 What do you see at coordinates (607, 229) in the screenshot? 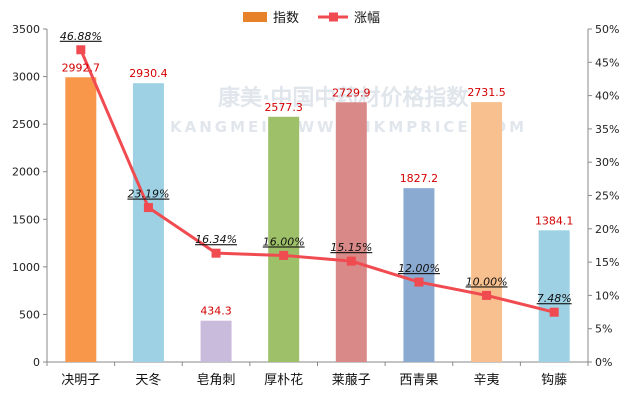
I see `y-right-tick-label: 20%` at bounding box center [607, 229].